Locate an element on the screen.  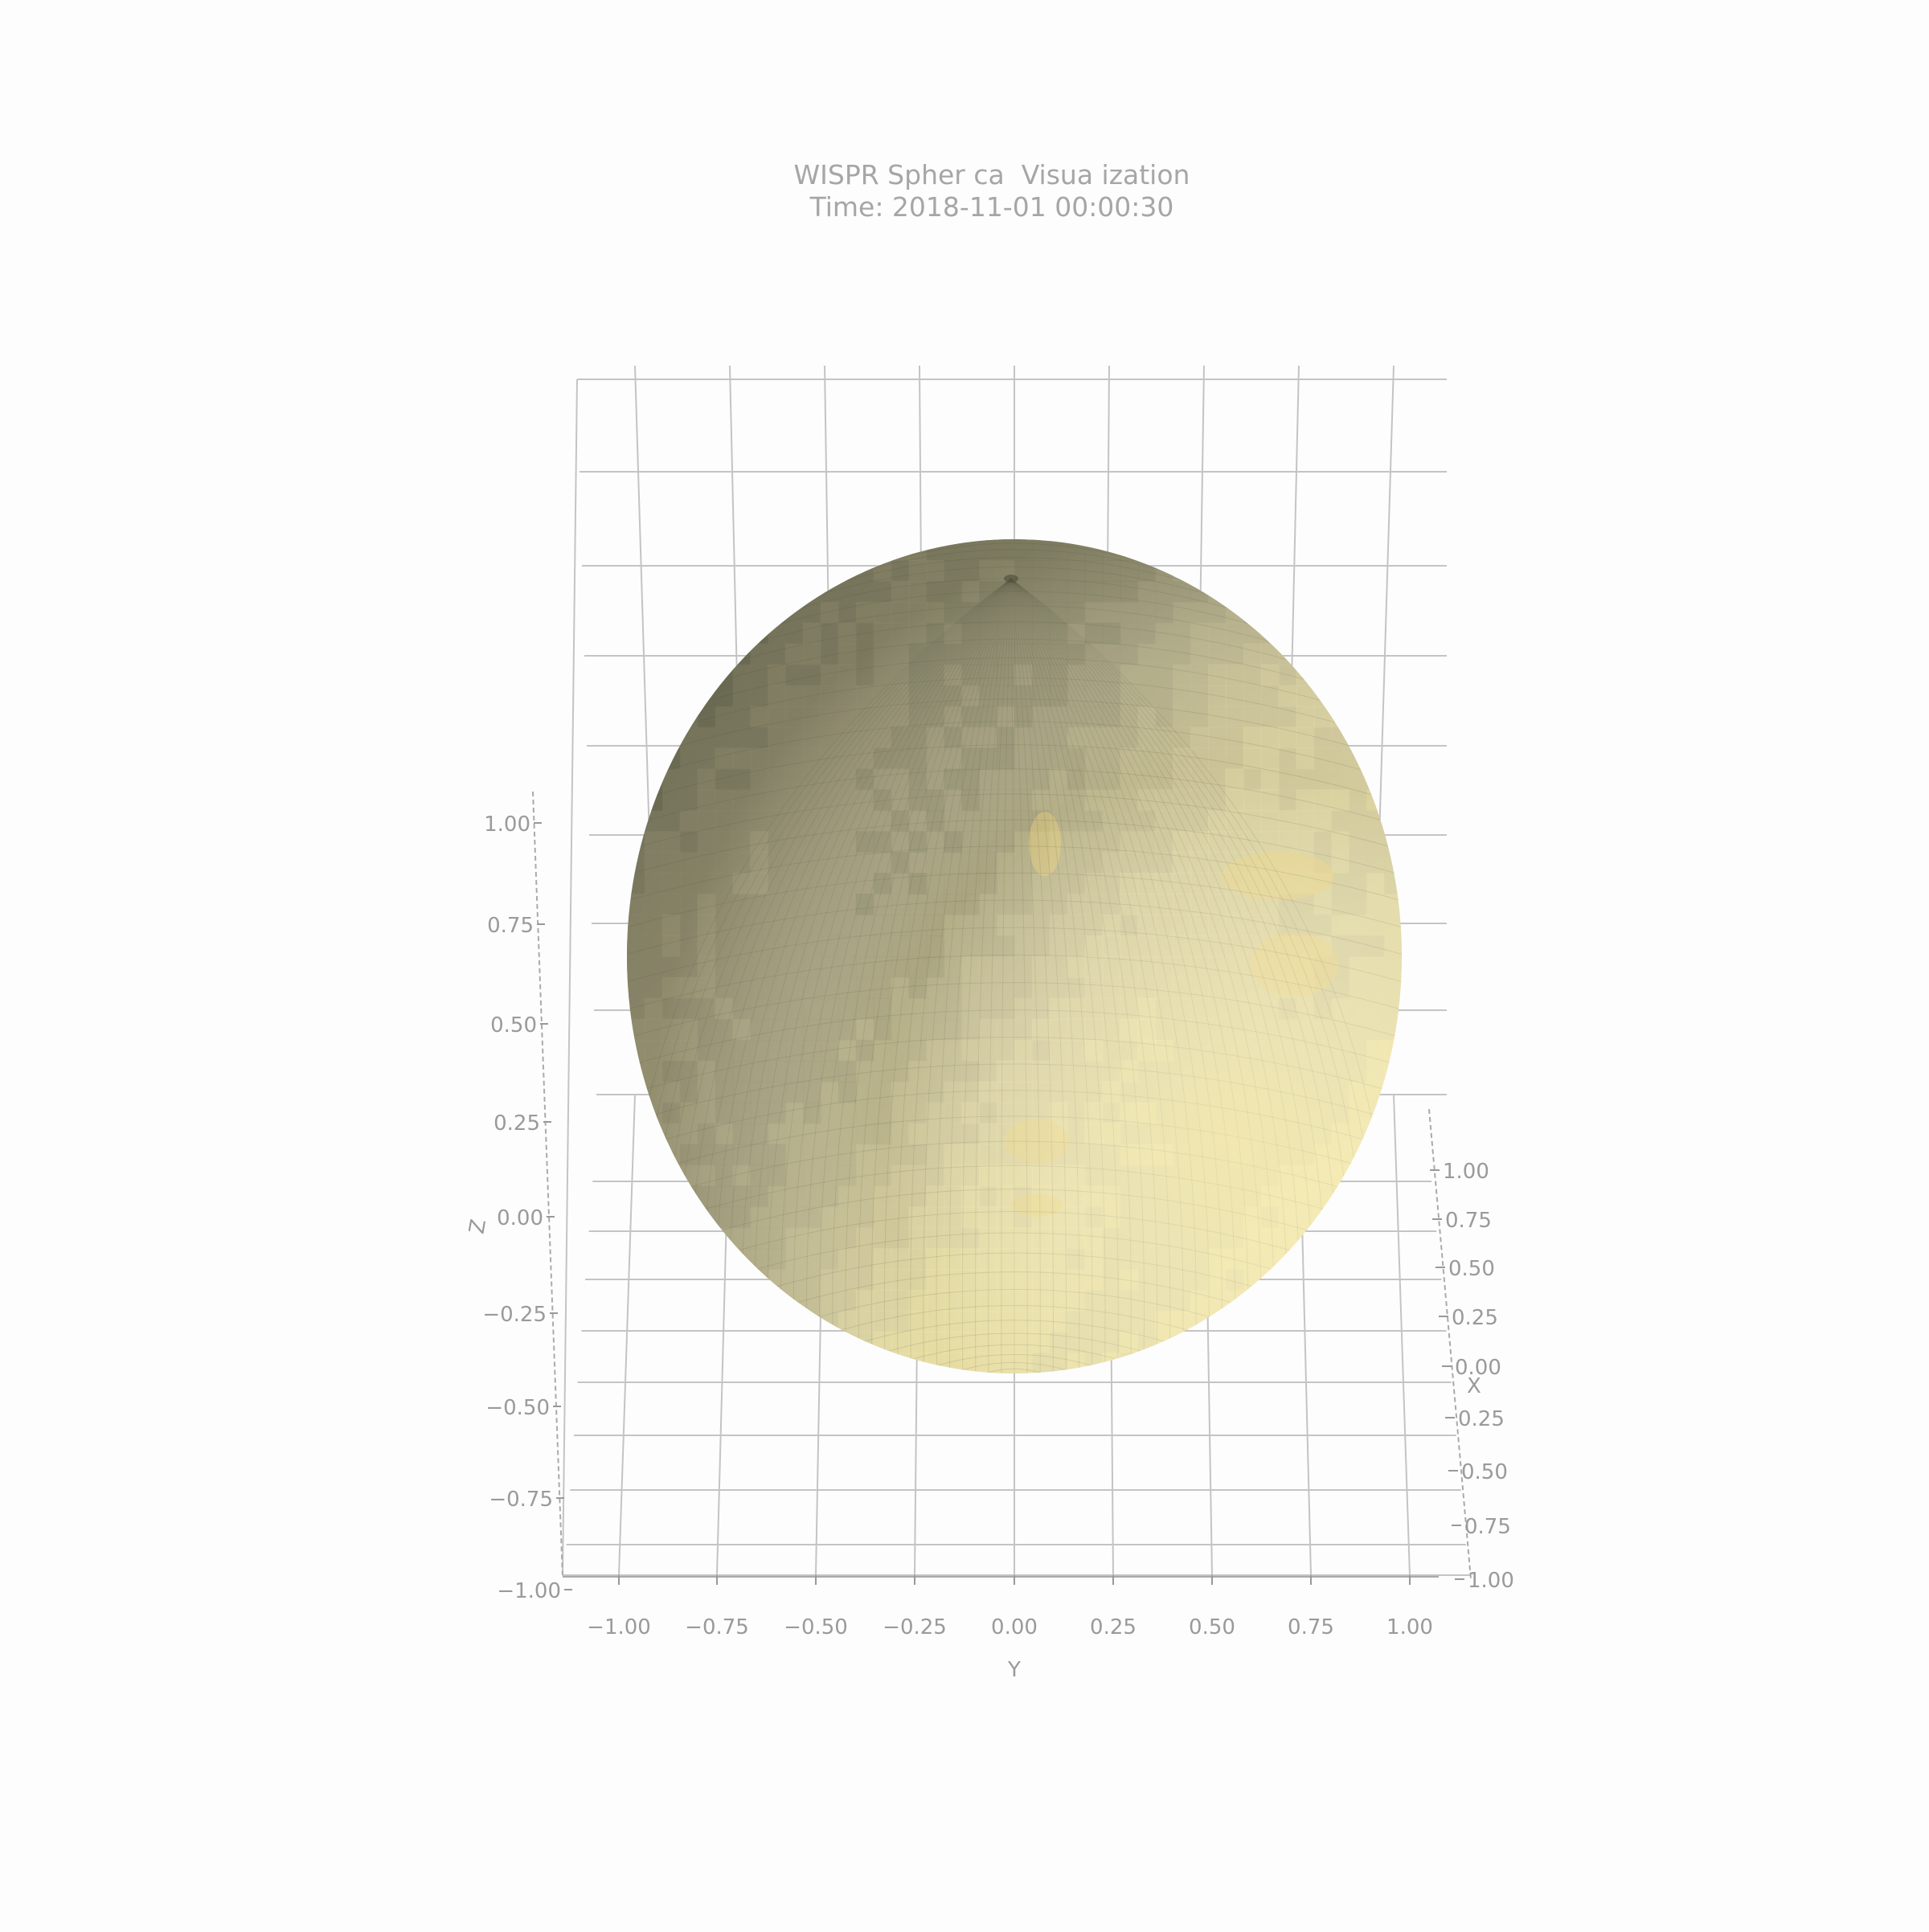
left-wall-edge is located at coordinates (570, 977).